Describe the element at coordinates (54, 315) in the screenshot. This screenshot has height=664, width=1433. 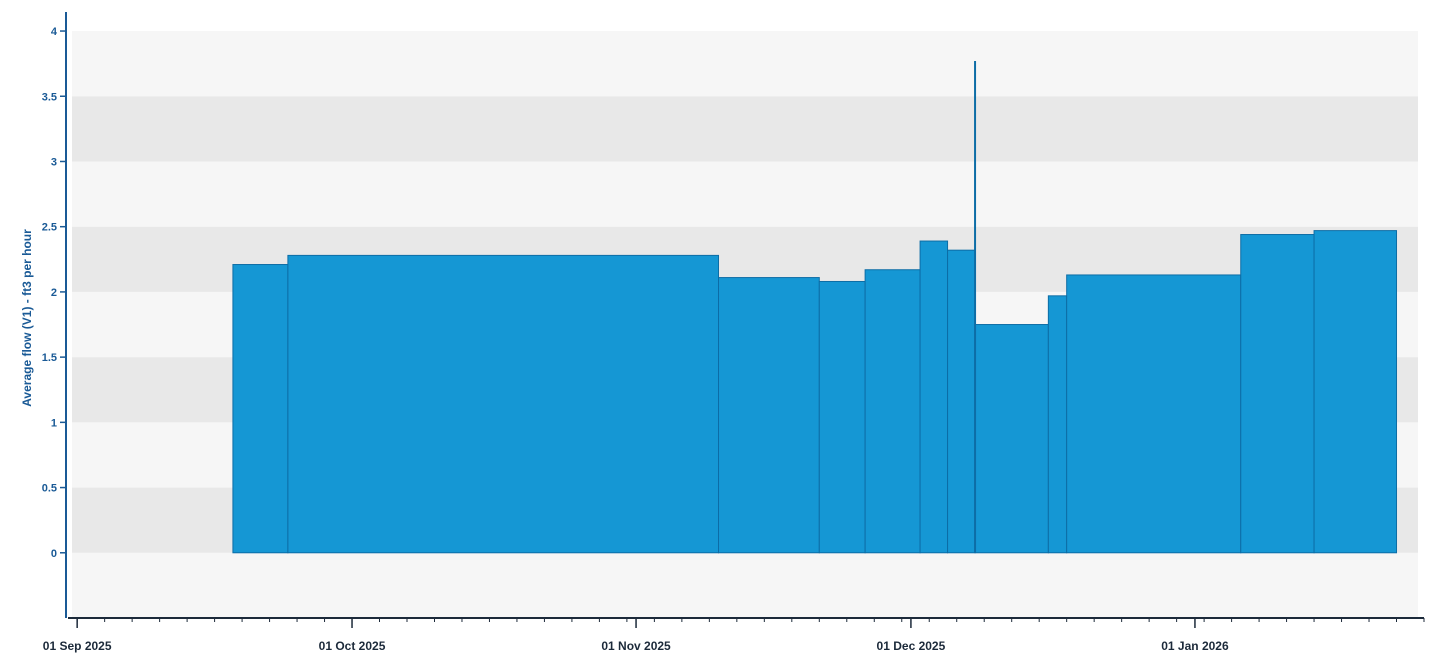
I see `y-axis: 0 0.5 1 1.5 2 2.5 3 3.5 4` at that location.